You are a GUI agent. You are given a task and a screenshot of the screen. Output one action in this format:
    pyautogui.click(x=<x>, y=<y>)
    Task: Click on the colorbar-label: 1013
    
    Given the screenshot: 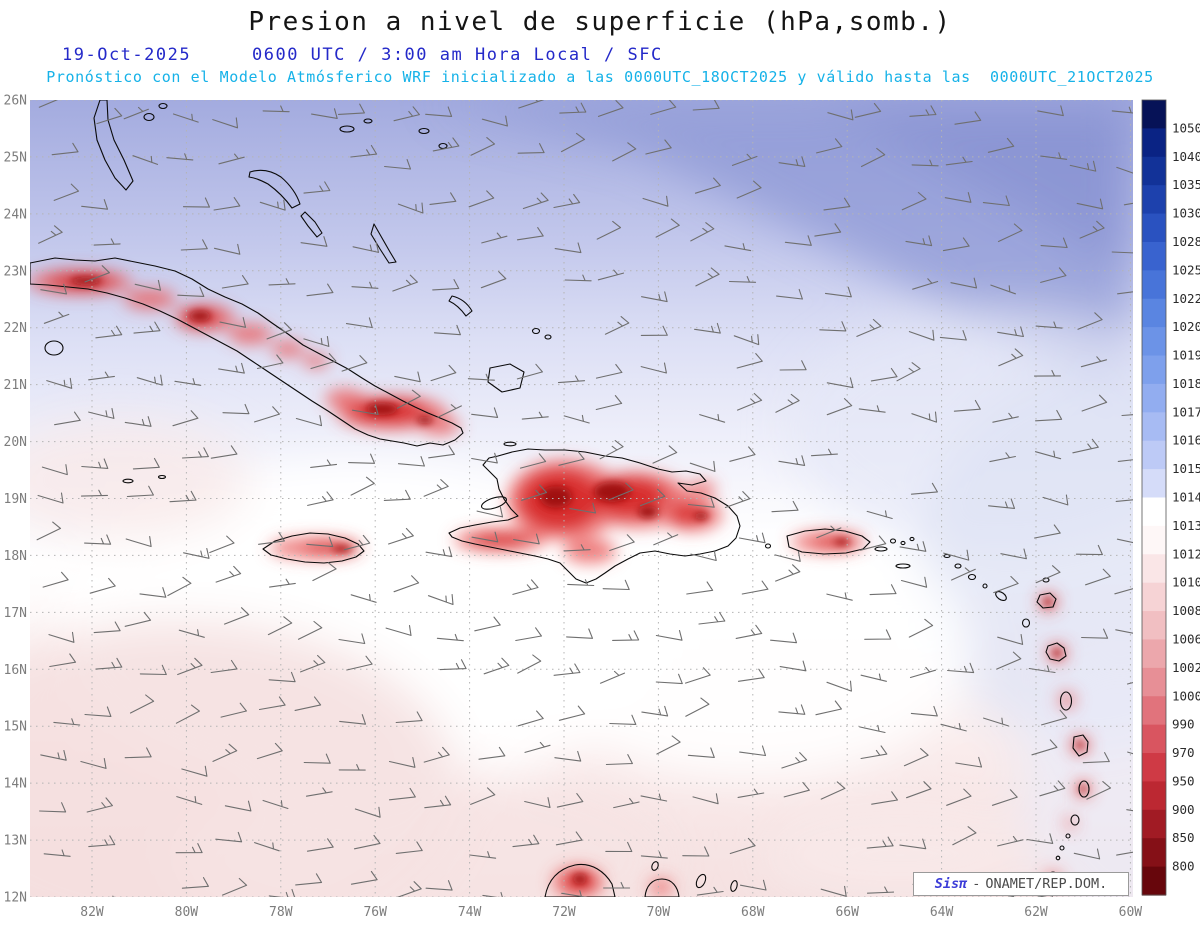 What is the action you would take?
    pyautogui.click(x=1186, y=525)
    